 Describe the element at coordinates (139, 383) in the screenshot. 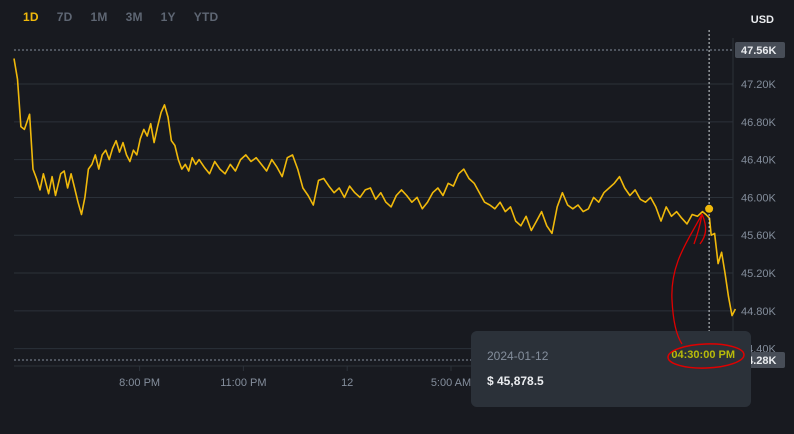

I see `x-tick-label: 8:00 PM` at that location.